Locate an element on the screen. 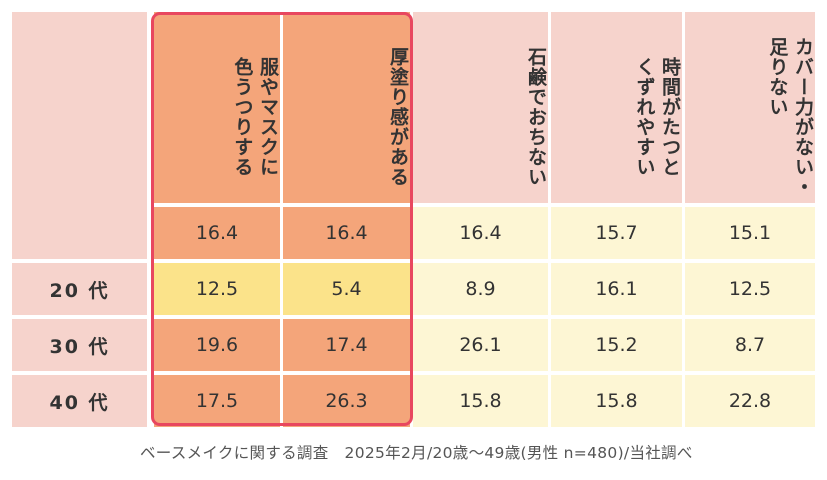 Image resolution: width=827 pixels, height=480 pixels. column-header: 石鹸でおちない is located at coordinates (480, 107).